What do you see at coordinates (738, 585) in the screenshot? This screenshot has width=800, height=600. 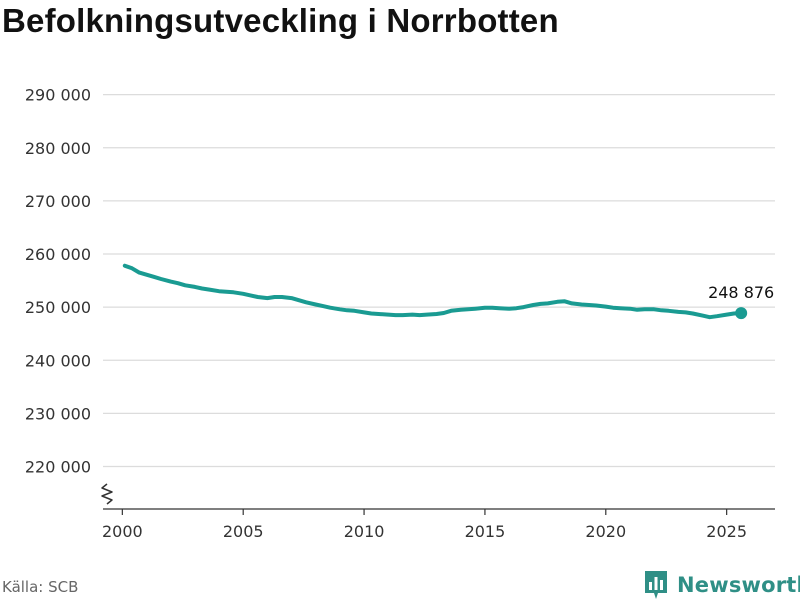 I see `brand-name: Newsworthy` at bounding box center [738, 585].